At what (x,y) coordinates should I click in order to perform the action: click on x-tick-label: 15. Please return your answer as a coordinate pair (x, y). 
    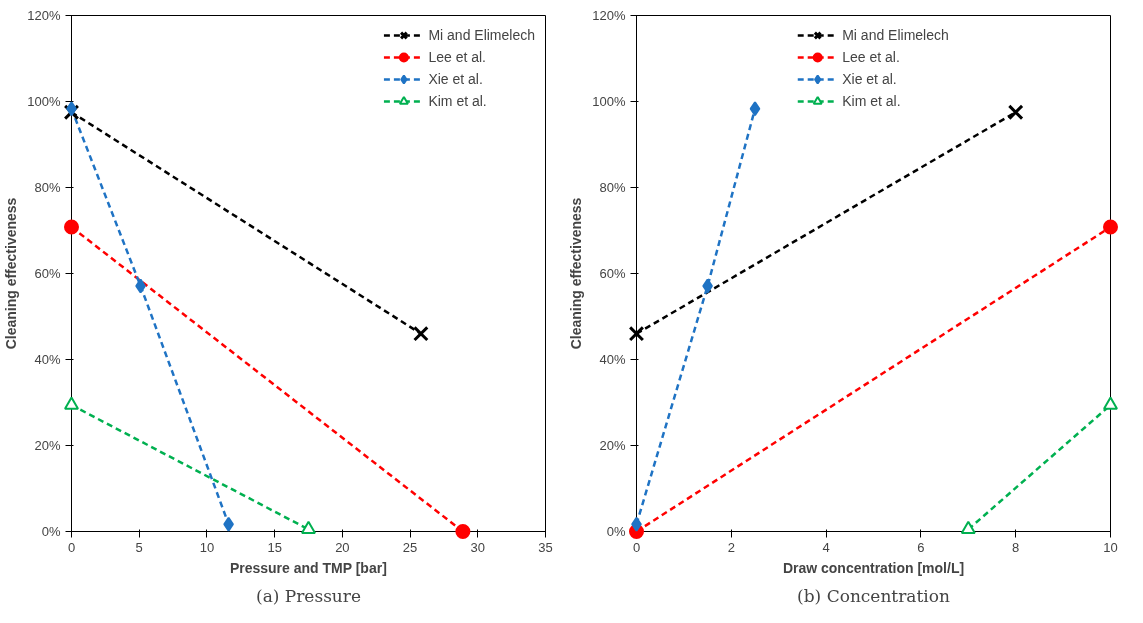
    Looking at the image, I should click on (274, 547).